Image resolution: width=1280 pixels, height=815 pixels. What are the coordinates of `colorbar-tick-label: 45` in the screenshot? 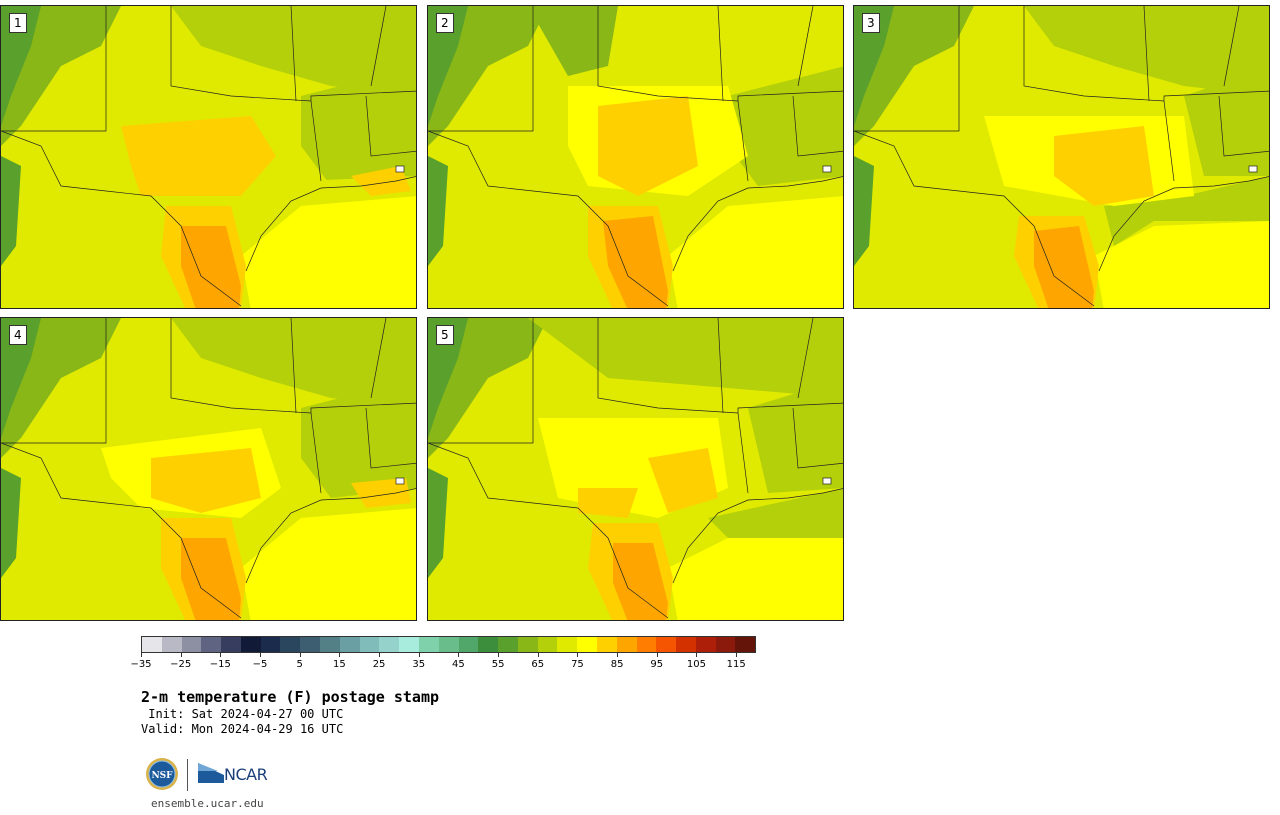 It's located at (458, 664).